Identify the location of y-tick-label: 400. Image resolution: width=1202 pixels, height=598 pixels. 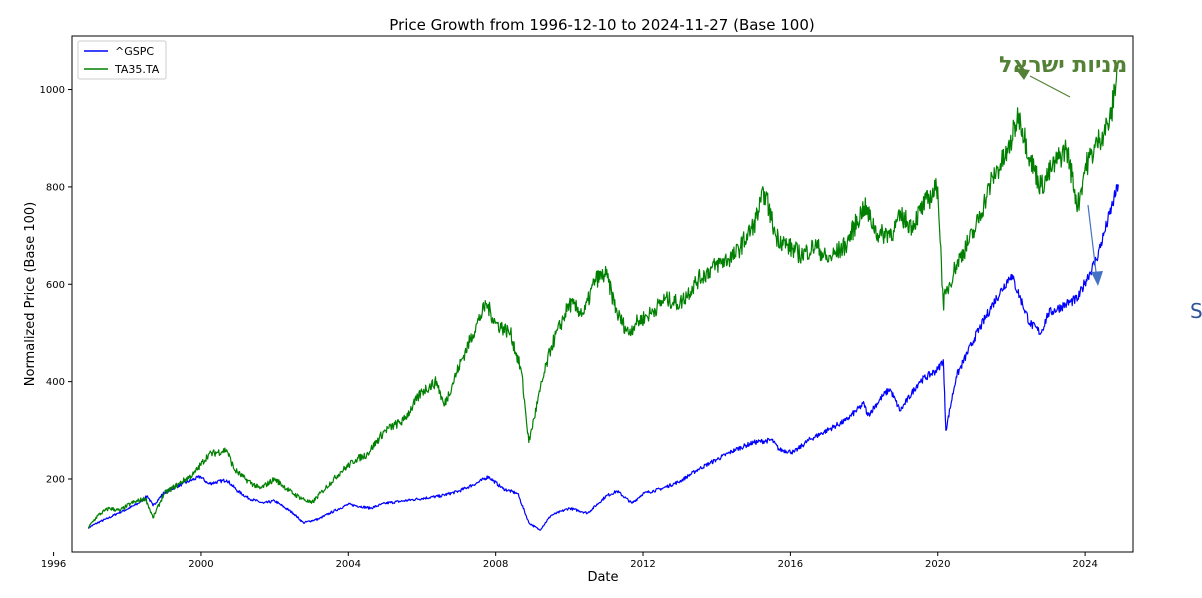
(55, 382).